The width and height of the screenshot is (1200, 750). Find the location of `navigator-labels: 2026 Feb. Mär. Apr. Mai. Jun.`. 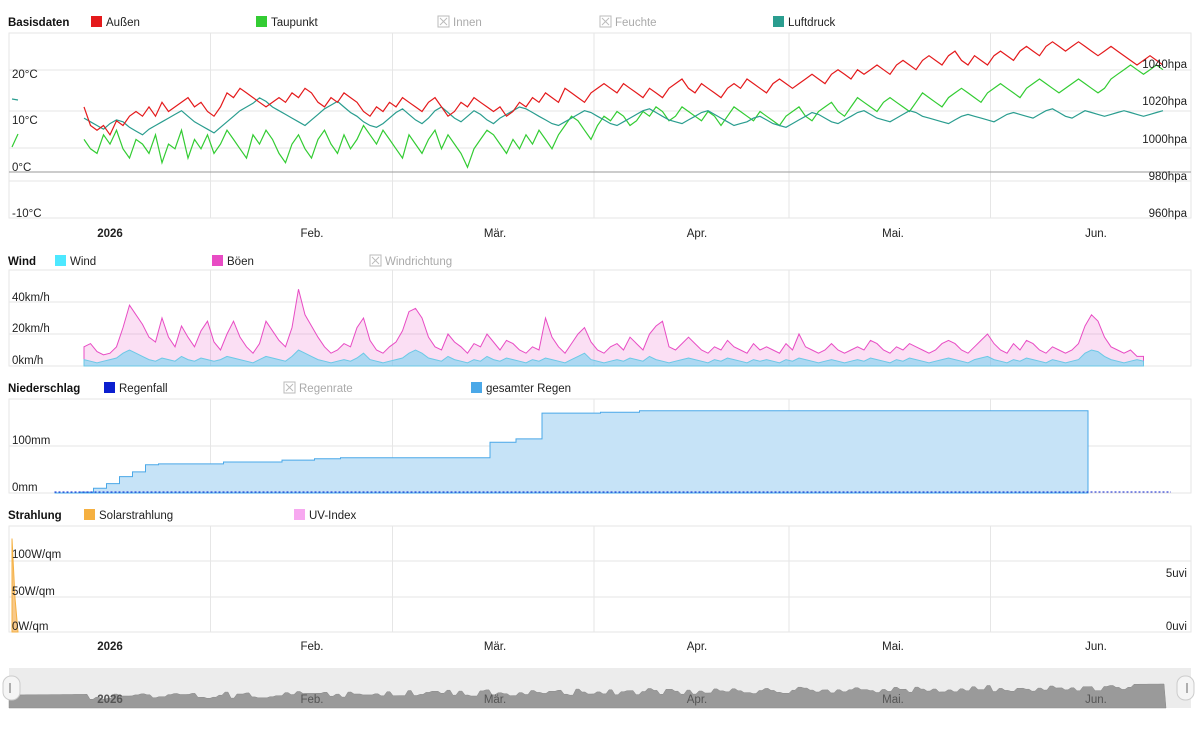

navigator-labels: 2026 Feb. Mär. Apr. Mai. Jun. is located at coordinates (602, 700).